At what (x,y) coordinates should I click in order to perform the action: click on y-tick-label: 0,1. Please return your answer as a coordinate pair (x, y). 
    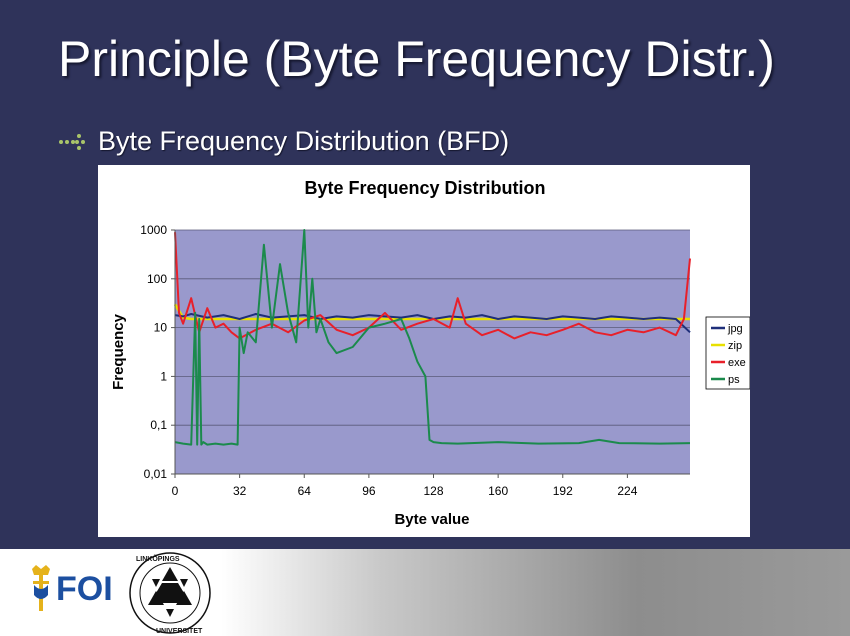
    Looking at the image, I should click on (158, 425).